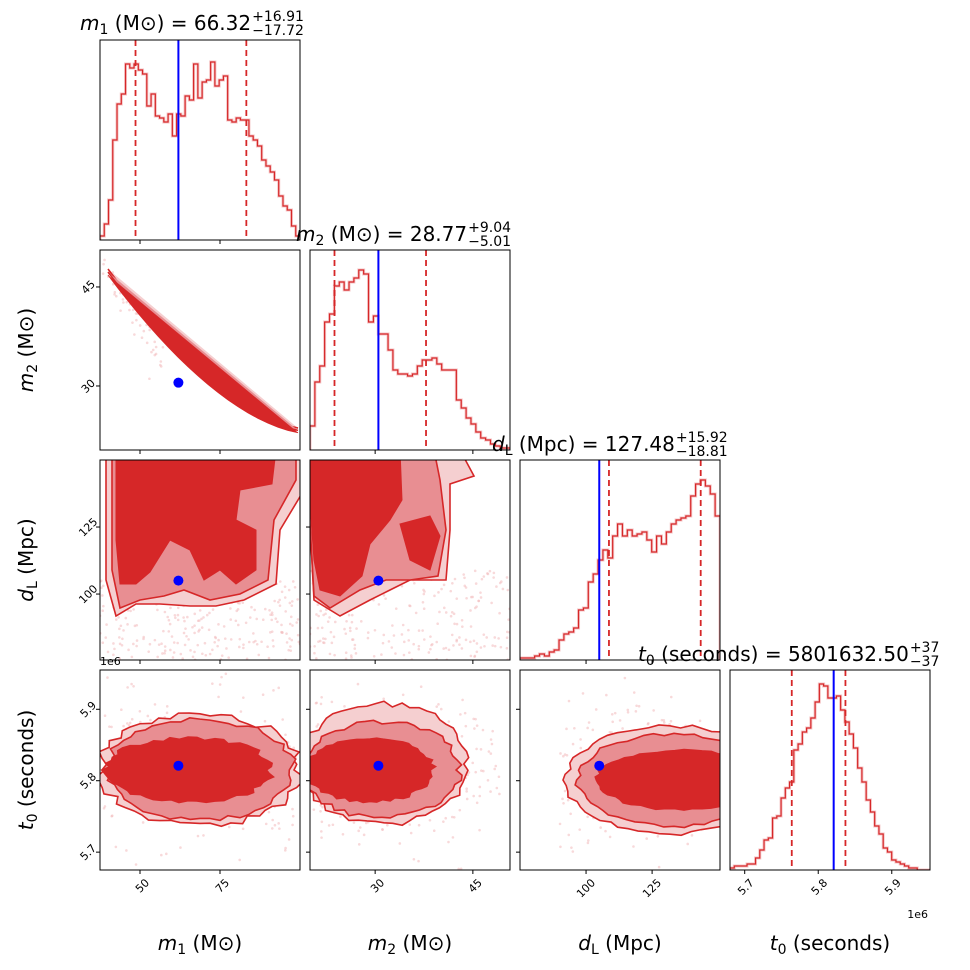  I want to click on x-tick-label: 5.8, so click(820, 887).